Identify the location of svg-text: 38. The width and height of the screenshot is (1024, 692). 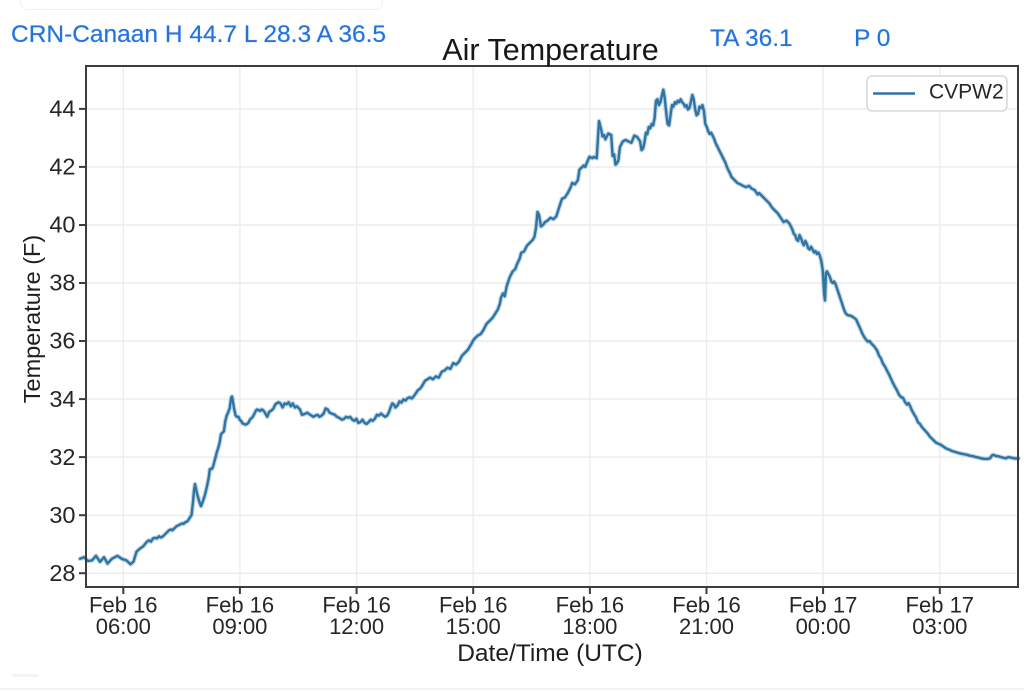
(62, 283).